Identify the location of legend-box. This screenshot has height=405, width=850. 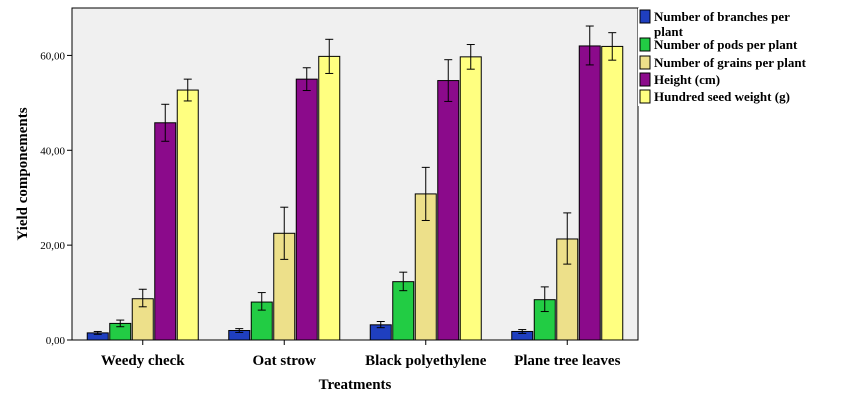
(743, 57).